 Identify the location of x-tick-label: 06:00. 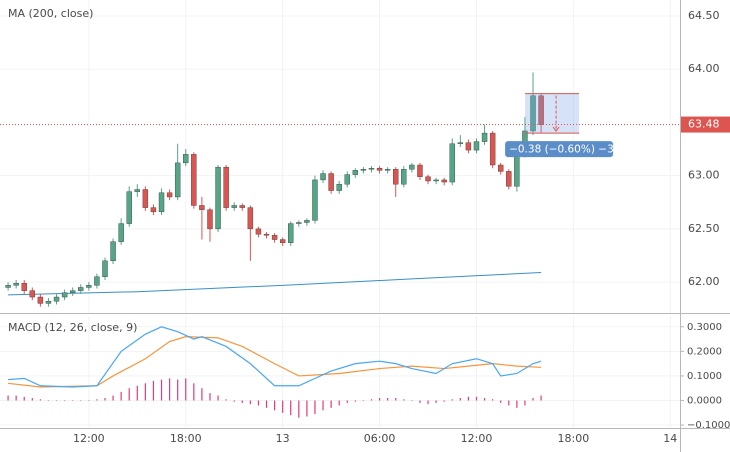
(380, 438).